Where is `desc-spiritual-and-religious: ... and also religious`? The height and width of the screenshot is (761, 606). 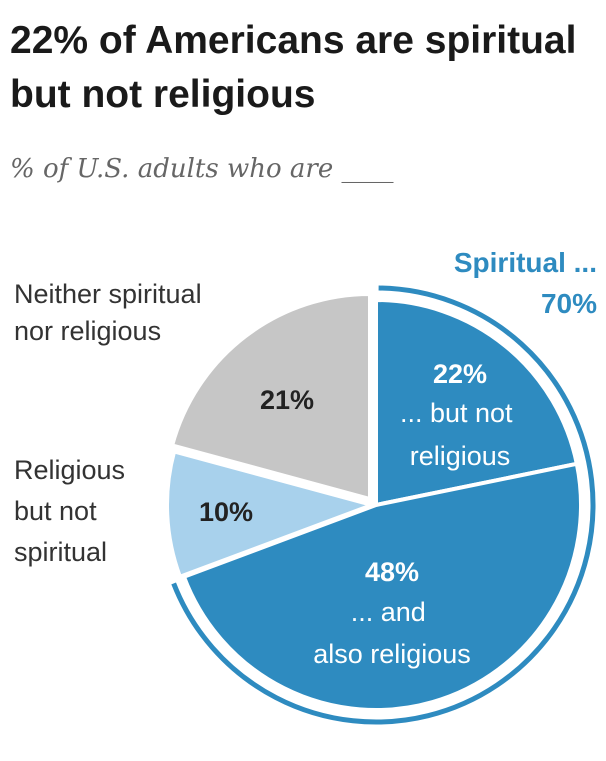
desc-spiritual-and-religious: ... and also religious is located at coordinates (392, 633).